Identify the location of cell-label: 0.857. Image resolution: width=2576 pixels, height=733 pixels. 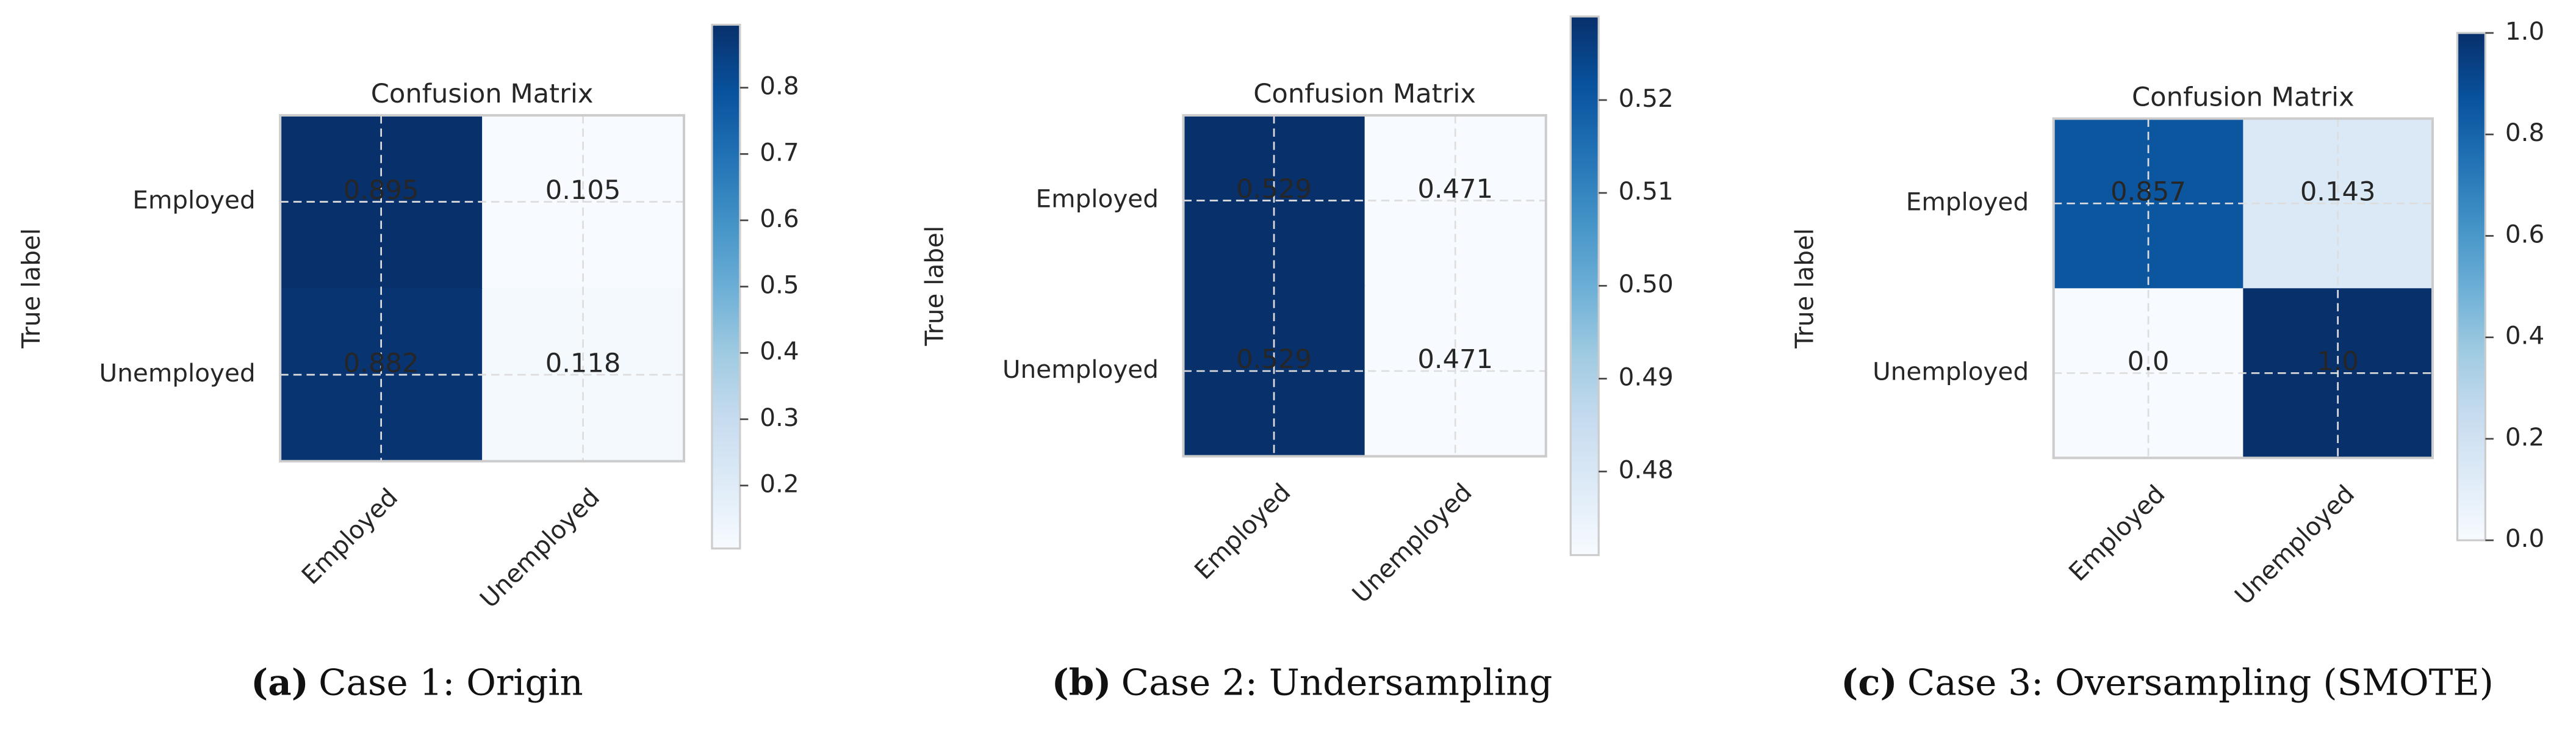
(2148, 192).